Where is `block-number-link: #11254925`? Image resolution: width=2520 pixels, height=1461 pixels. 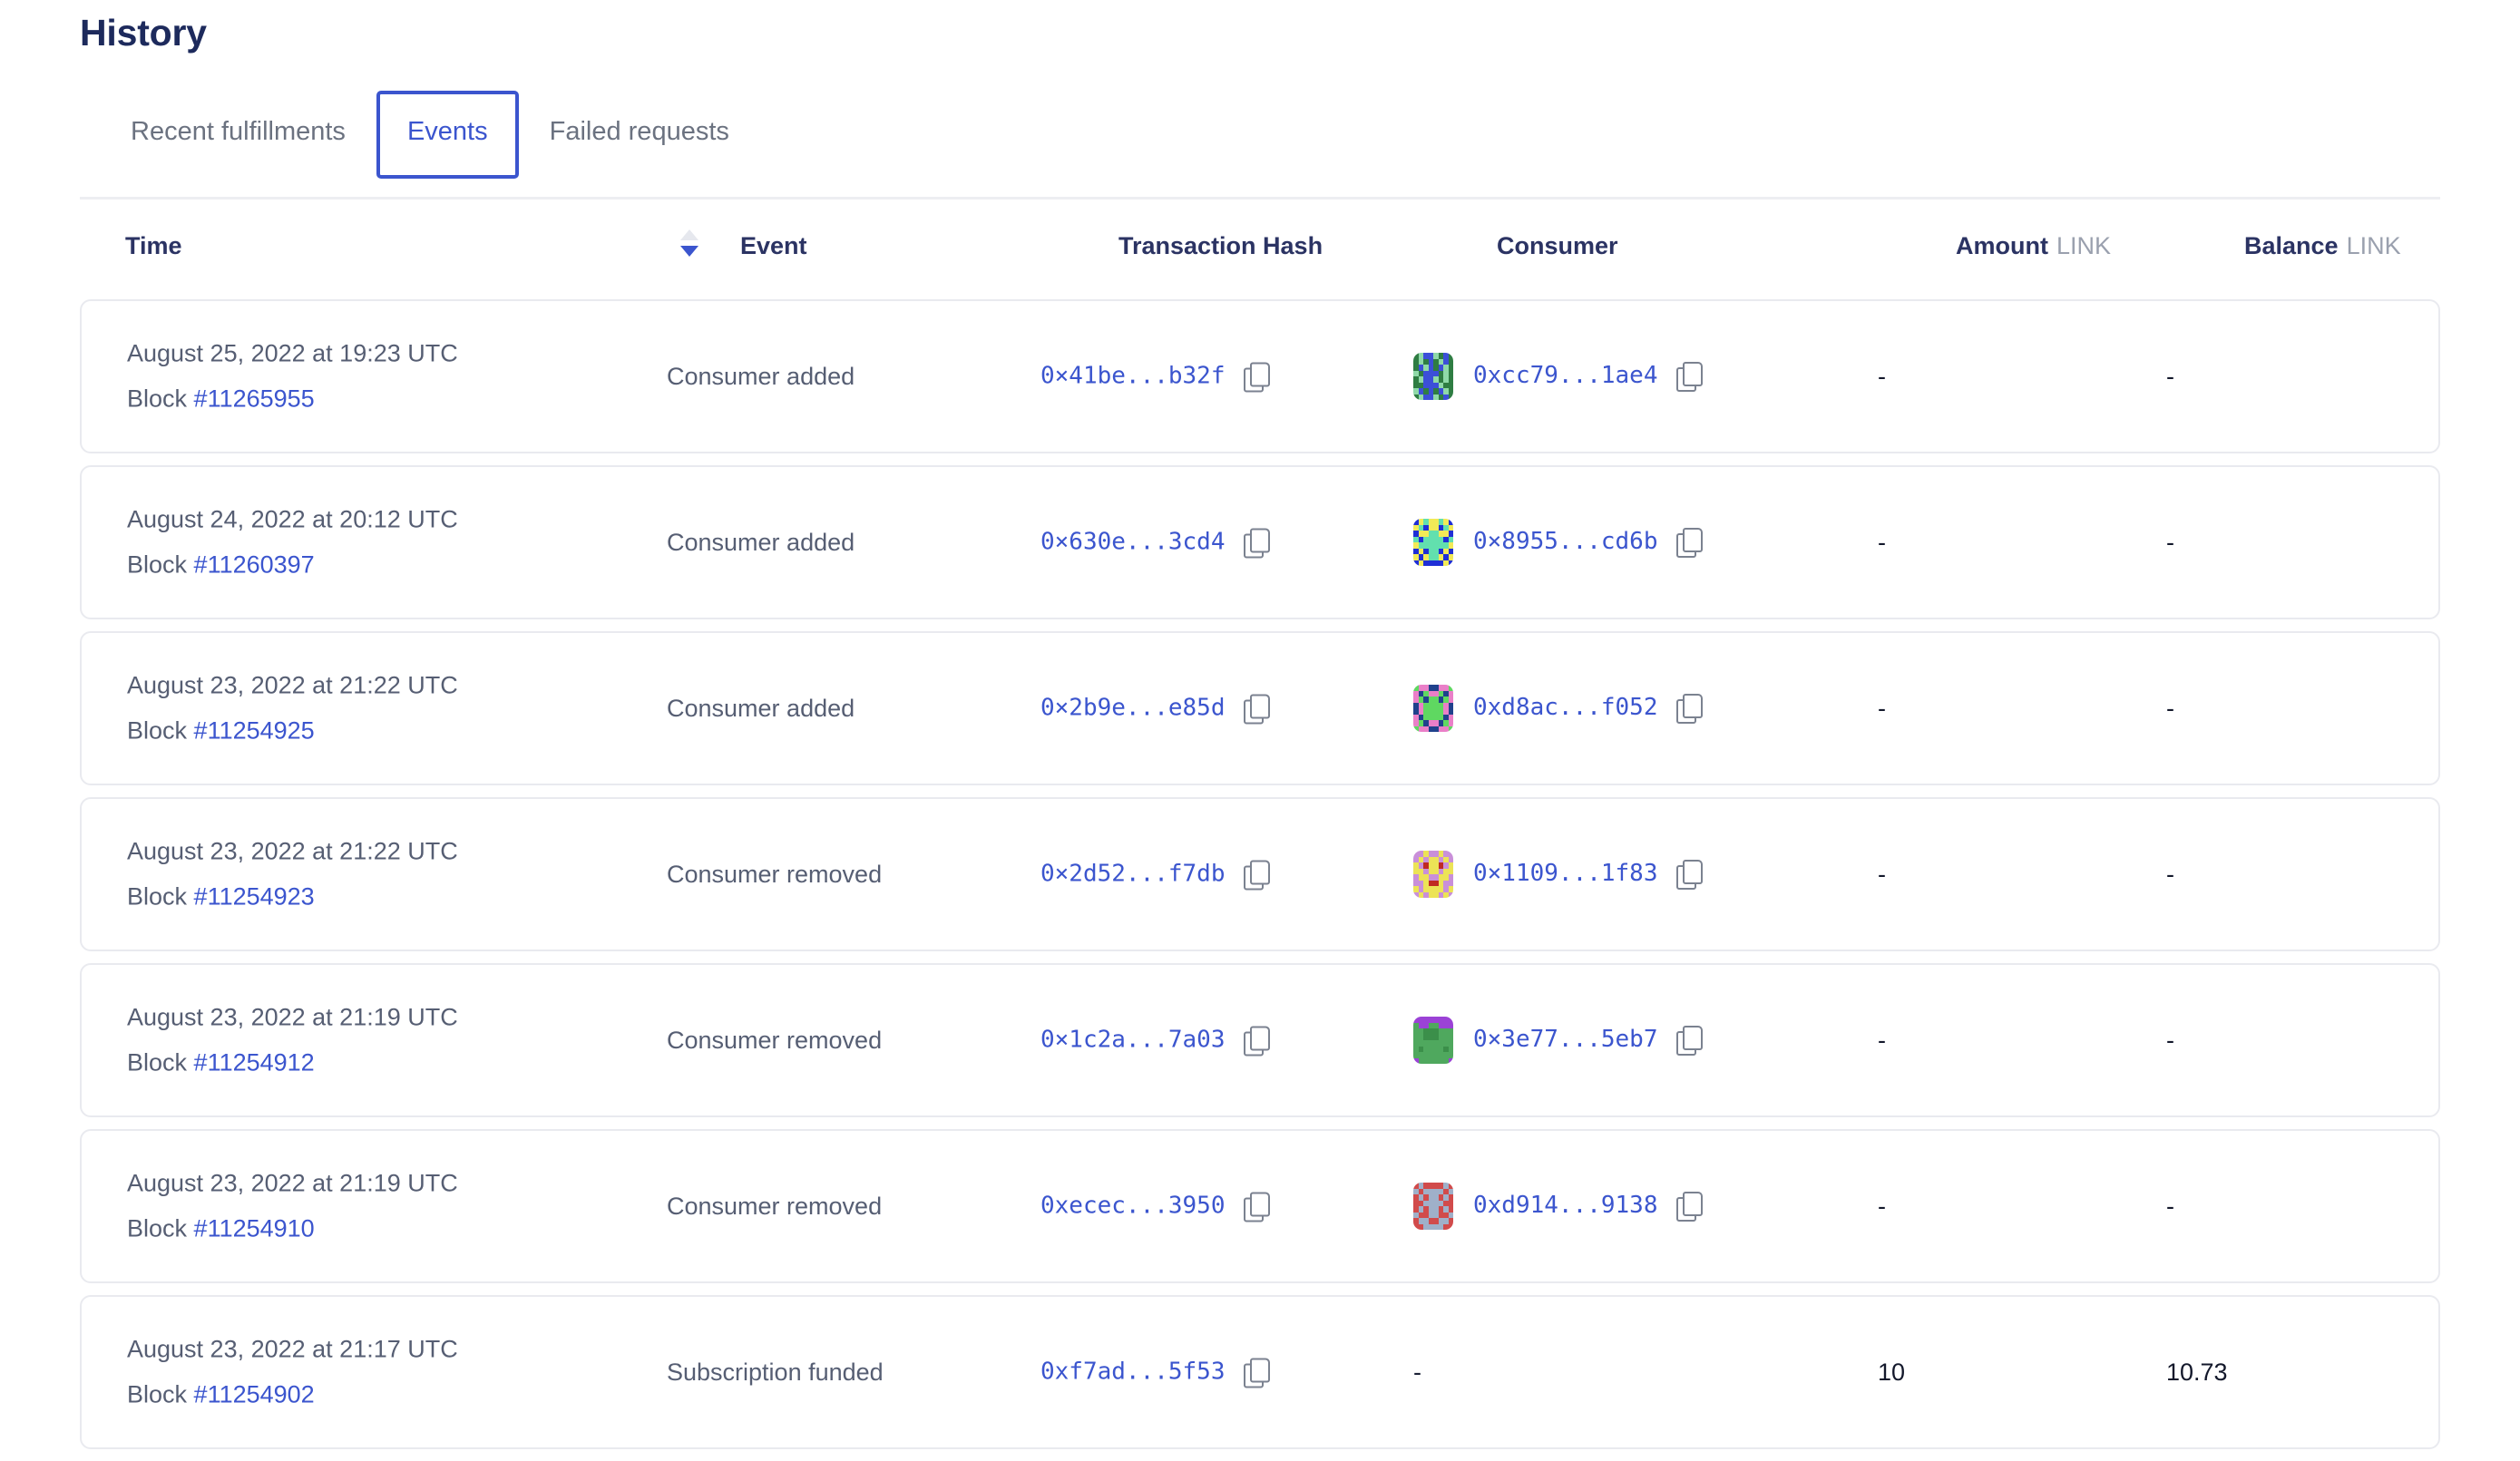
block-number-link: #11254925 is located at coordinates (254, 731).